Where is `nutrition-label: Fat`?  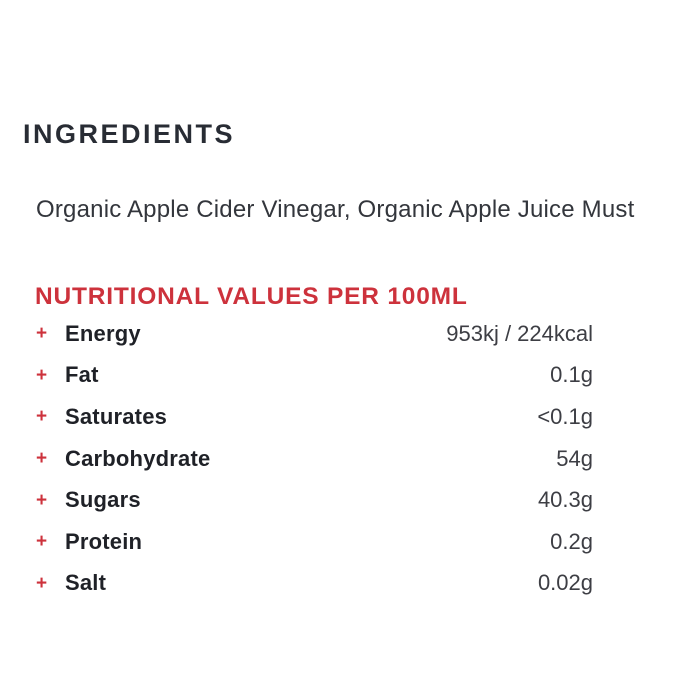 nutrition-label: Fat is located at coordinates (82, 375).